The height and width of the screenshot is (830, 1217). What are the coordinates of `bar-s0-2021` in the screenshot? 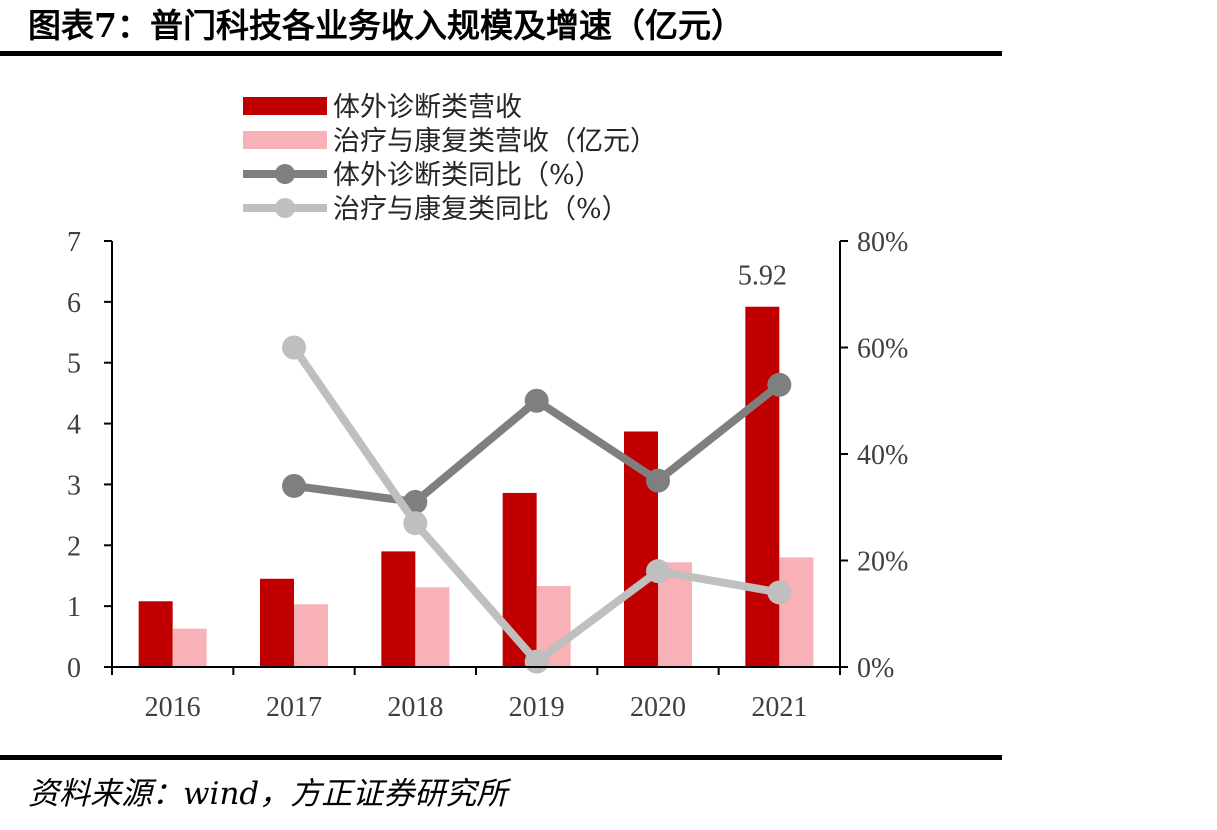 It's located at (762, 487).